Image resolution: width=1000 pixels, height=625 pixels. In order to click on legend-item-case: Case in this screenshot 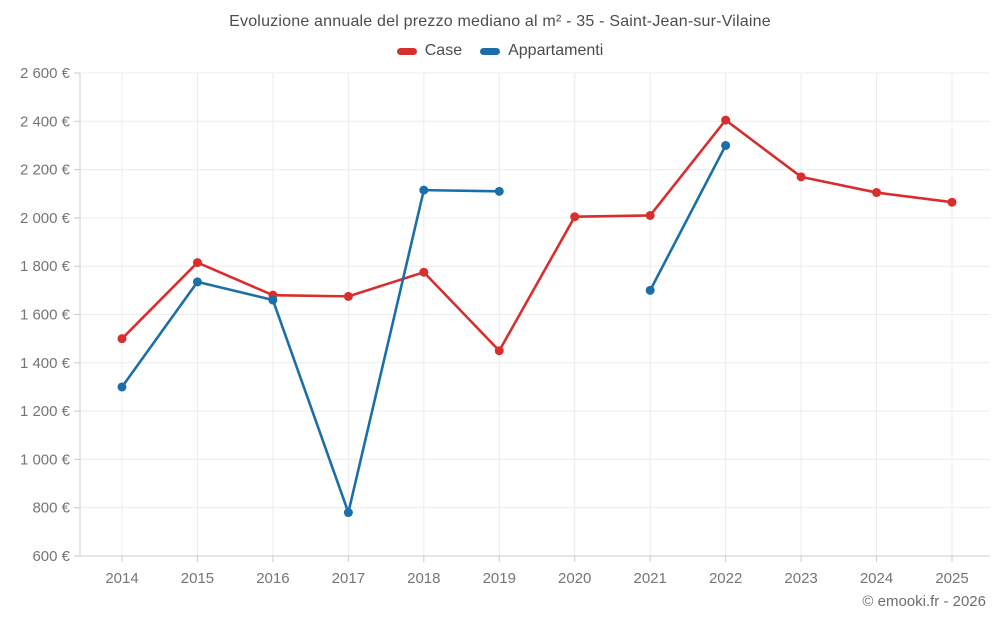, I will do `click(429, 51)`.